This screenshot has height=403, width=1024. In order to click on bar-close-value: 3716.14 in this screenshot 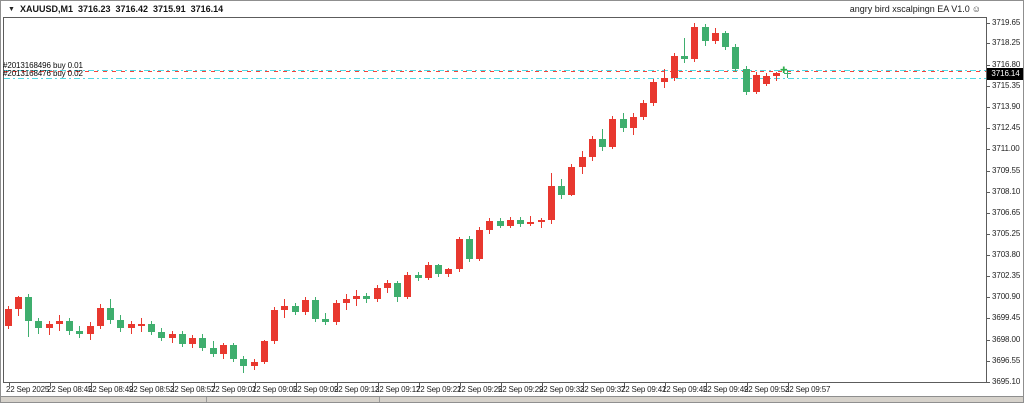, I will do `click(207, 9)`.